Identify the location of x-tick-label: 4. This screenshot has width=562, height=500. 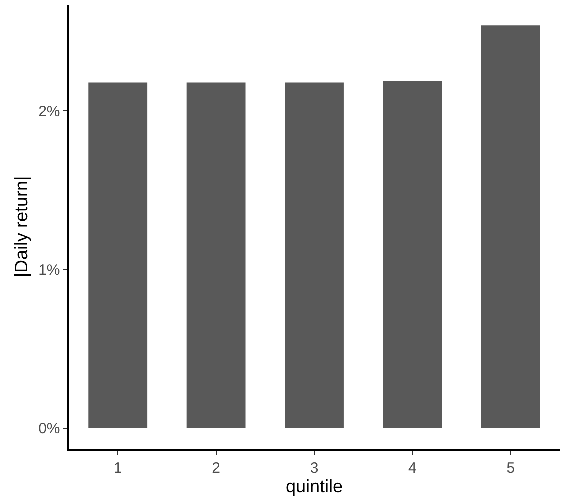
(412, 468).